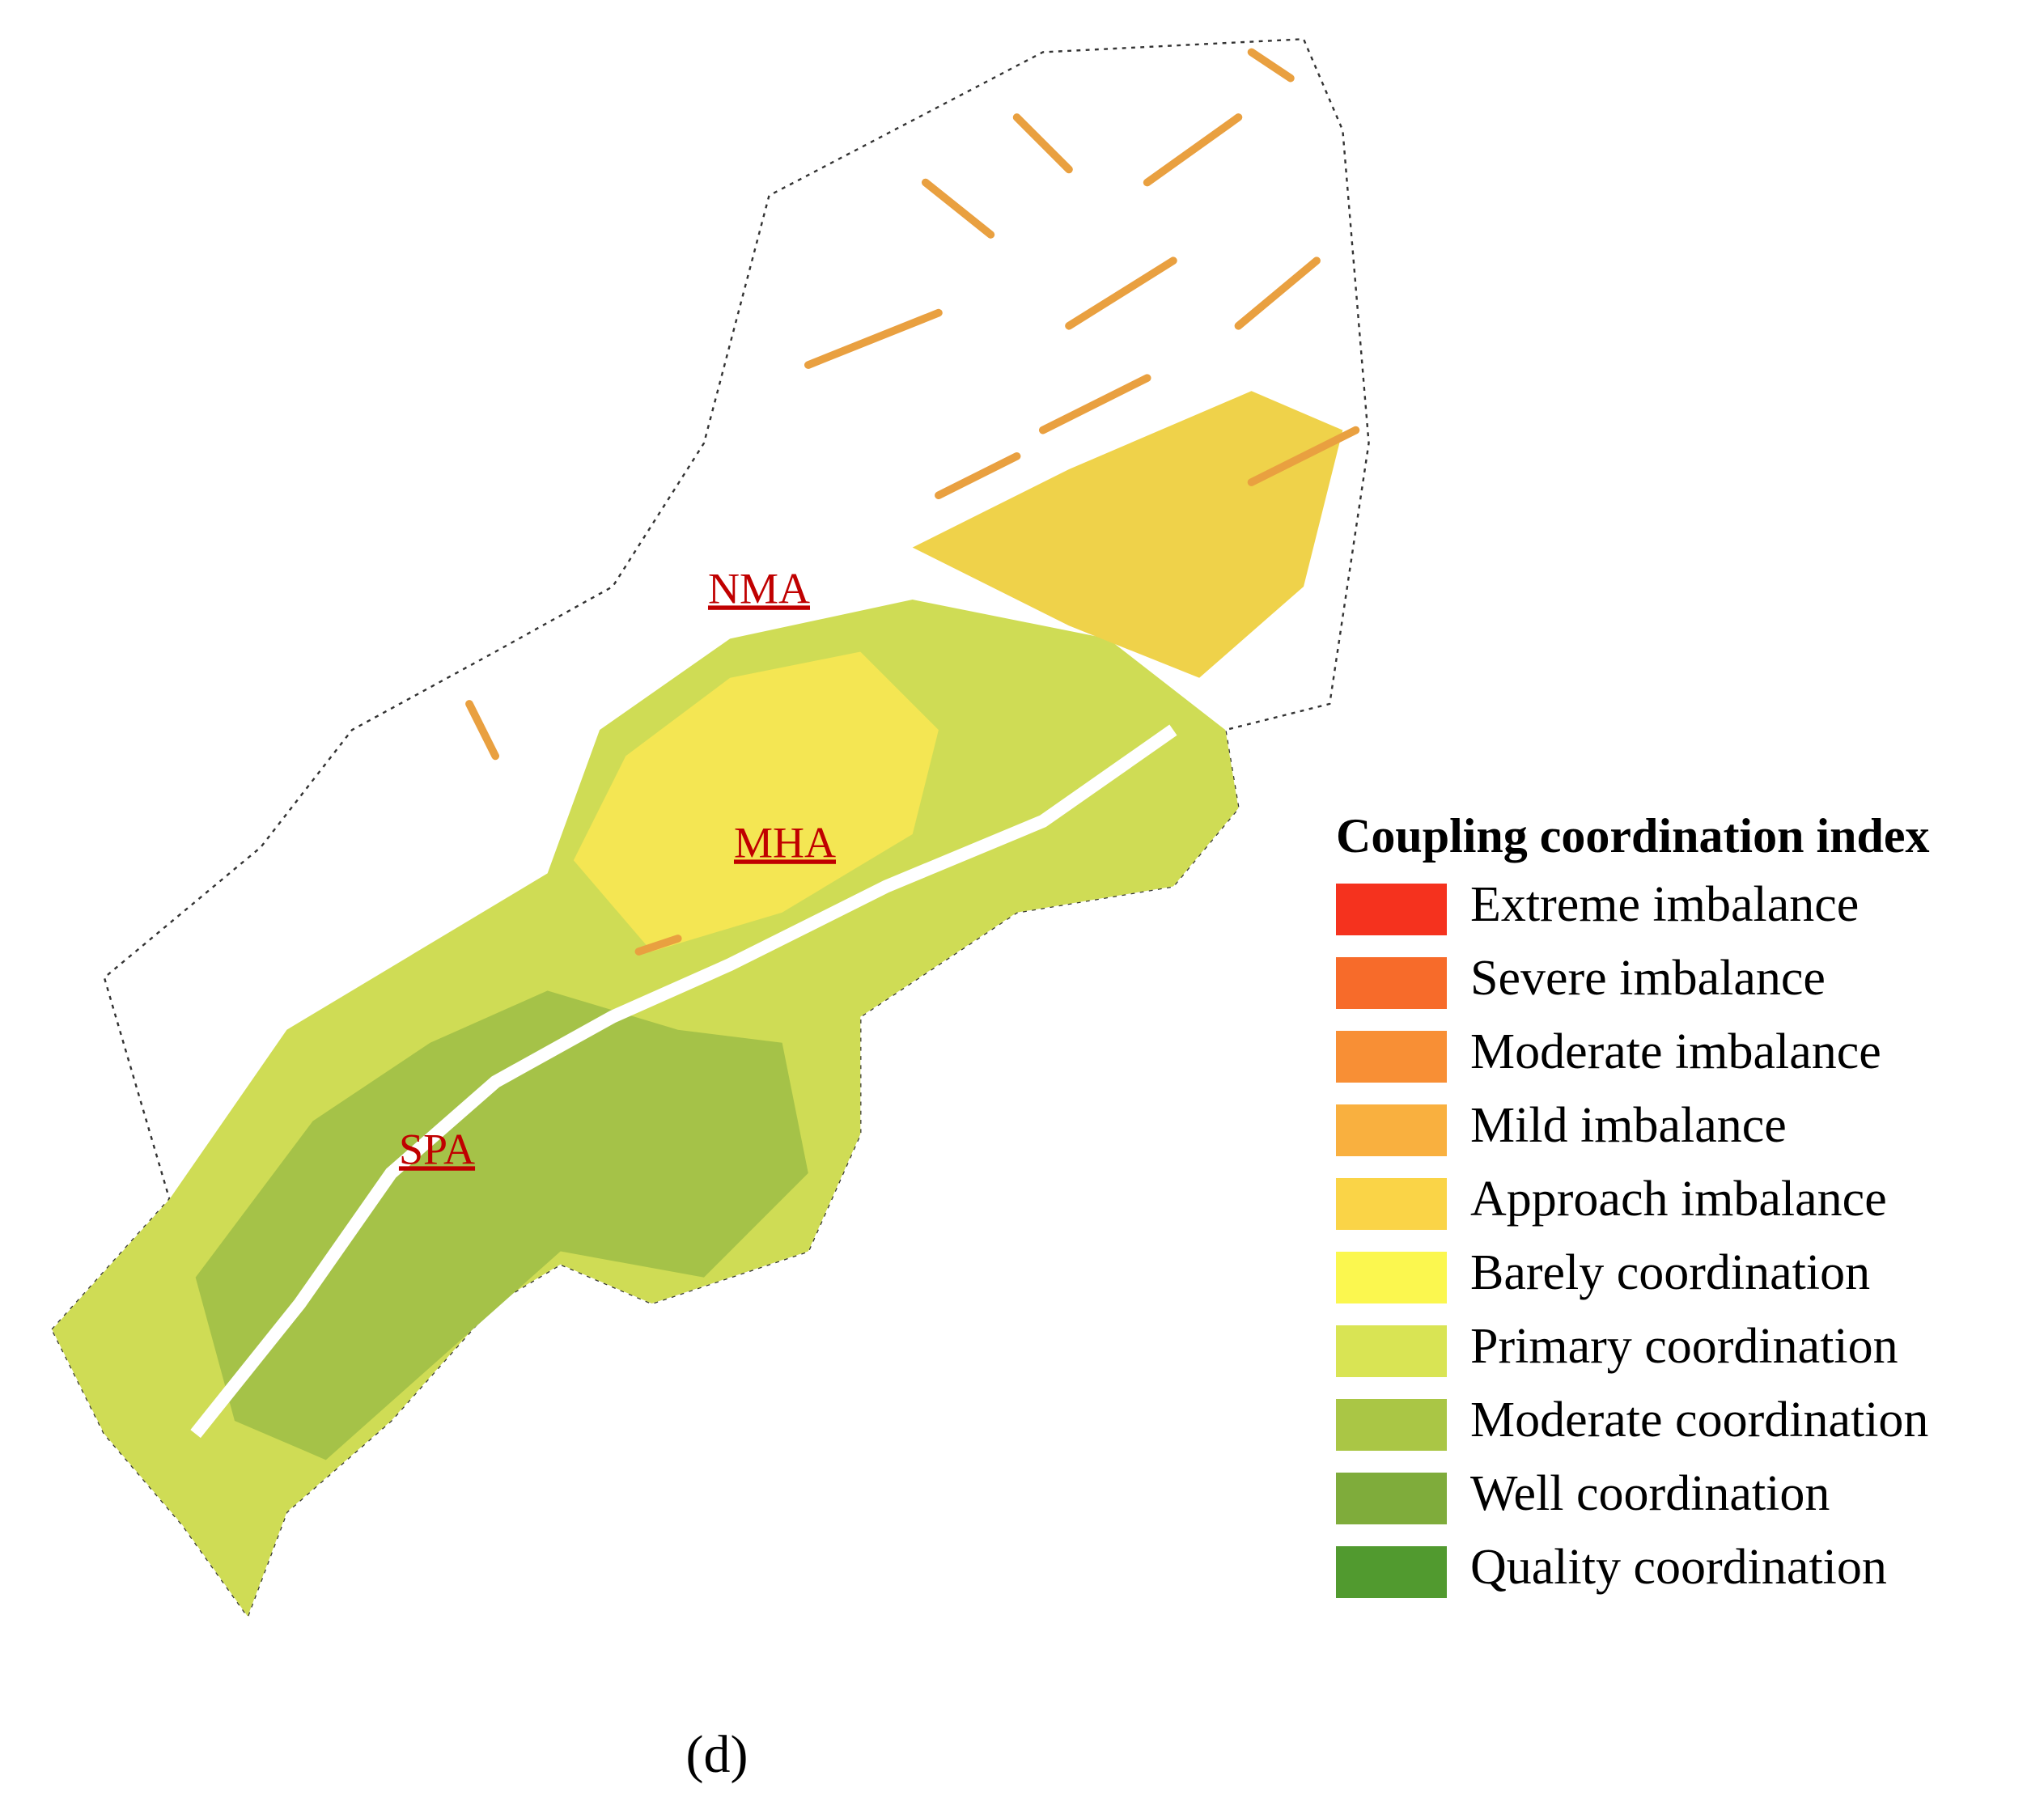 The height and width of the screenshot is (1810, 2044). What do you see at coordinates (785, 843) in the screenshot?
I see `region-label: MHA` at bounding box center [785, 843].